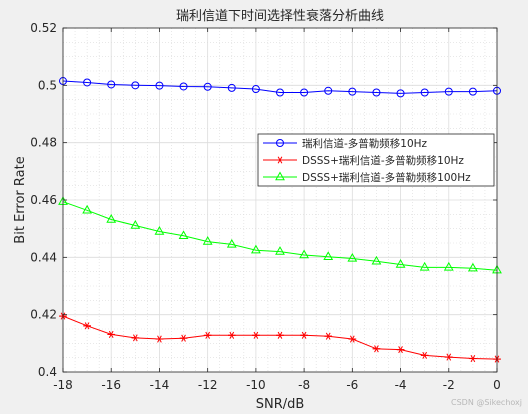 The image size is (528, 414). What do you see at coordinates (63, 385) in the screenshot?
I see `x-tick-label: -18` at bounding box center [63, 385].